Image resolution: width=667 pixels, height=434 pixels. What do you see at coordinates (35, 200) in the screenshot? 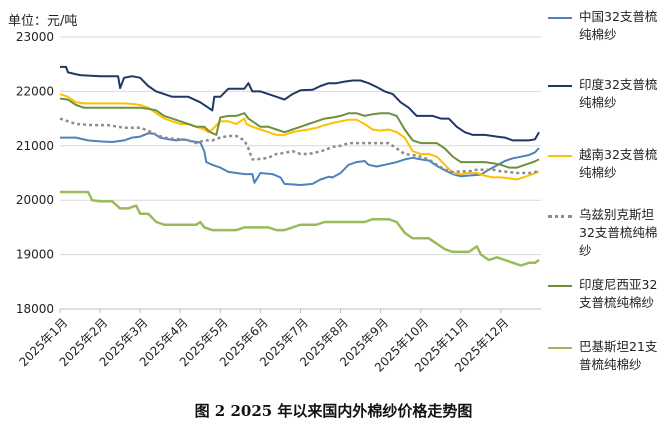
I see `y-tick-label: 20000` at bounding box center [35, 200].